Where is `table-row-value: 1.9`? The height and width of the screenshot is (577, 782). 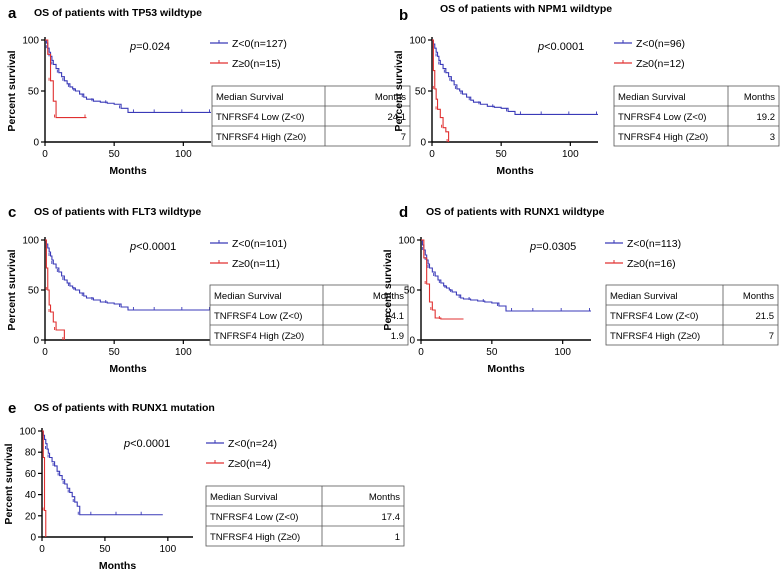 table-row-value: 1.9 is located at coordinates (397, 336).